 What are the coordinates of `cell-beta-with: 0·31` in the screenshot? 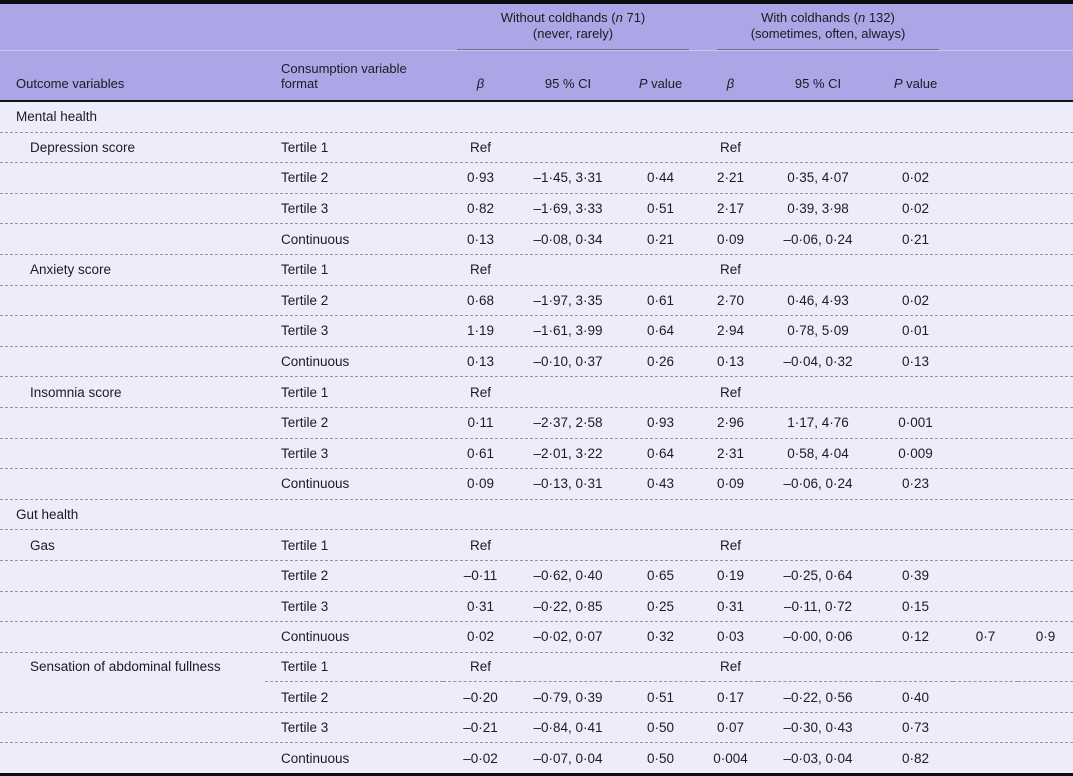 It's located at (730, 606).